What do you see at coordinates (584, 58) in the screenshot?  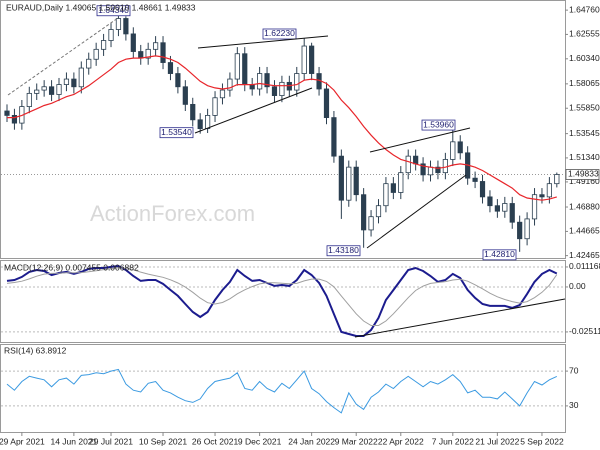 I see `y-tick-label: 1.60340` at bounding box center [584, 58].